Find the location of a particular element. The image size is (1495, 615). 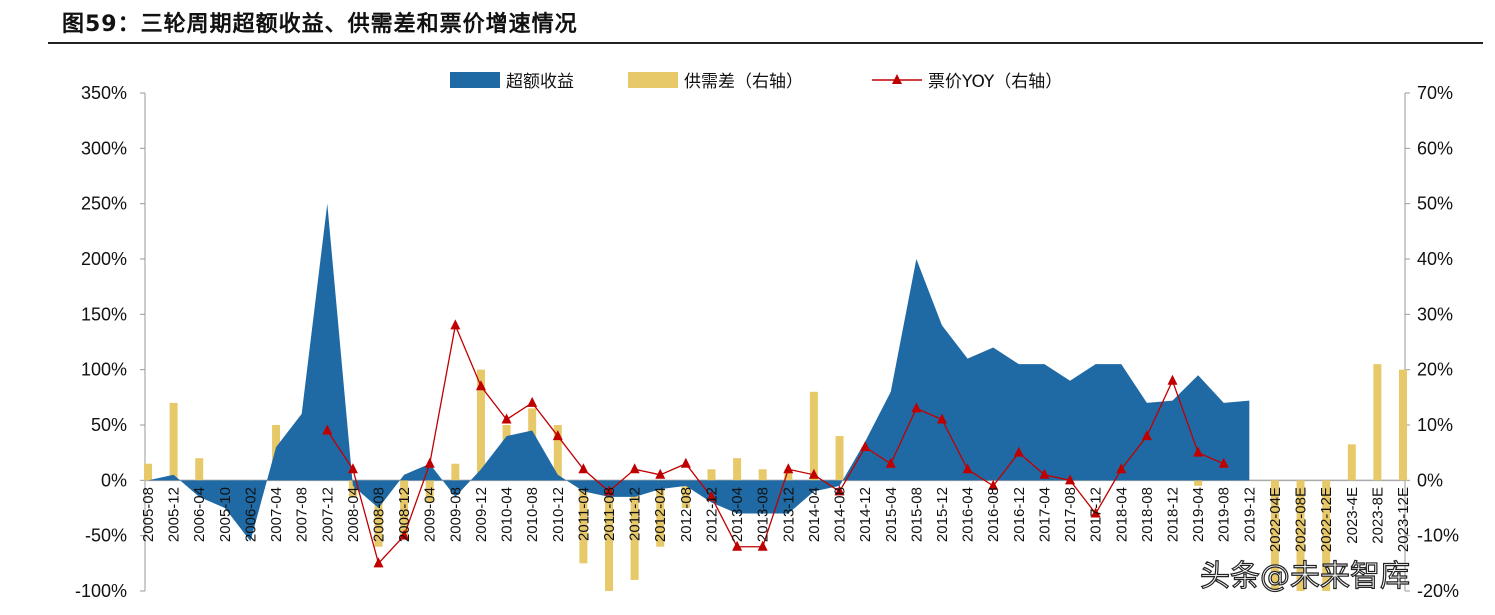

x-tick-label: 2023-4E is located at coordinates (1352, 515).